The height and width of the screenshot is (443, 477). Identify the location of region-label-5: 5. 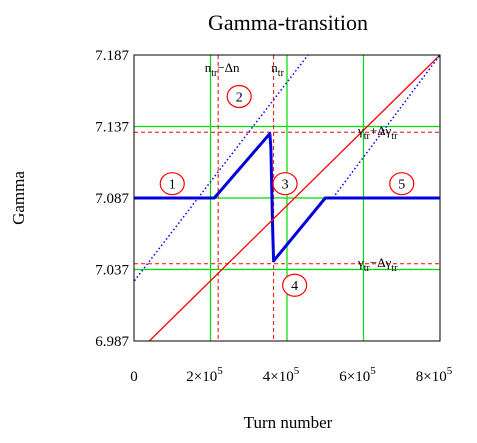
(401, 185).